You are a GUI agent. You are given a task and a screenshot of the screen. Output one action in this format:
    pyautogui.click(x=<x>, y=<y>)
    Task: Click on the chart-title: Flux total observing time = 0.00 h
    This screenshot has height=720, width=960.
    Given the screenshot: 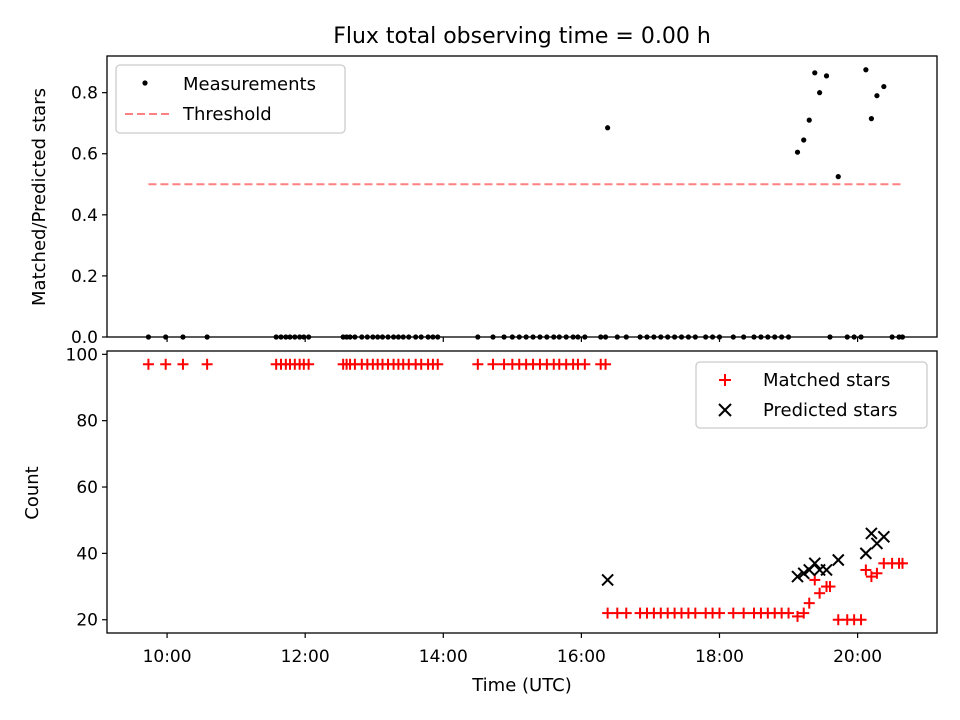 What is the action you would take?
    pyautogui.click(x=522, y=36)
    